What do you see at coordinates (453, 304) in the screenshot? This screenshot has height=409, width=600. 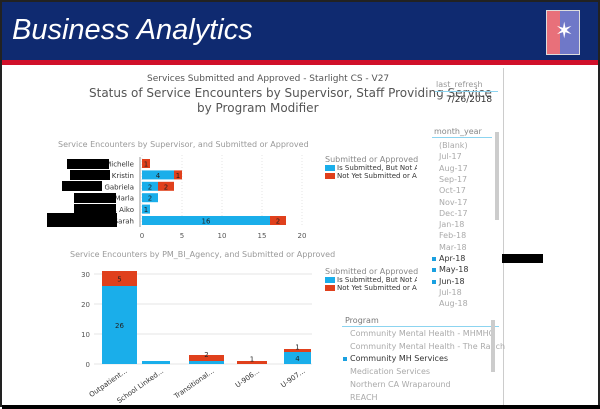 I see `slicer-item: Aug-18` at bounding box center [453, 304].